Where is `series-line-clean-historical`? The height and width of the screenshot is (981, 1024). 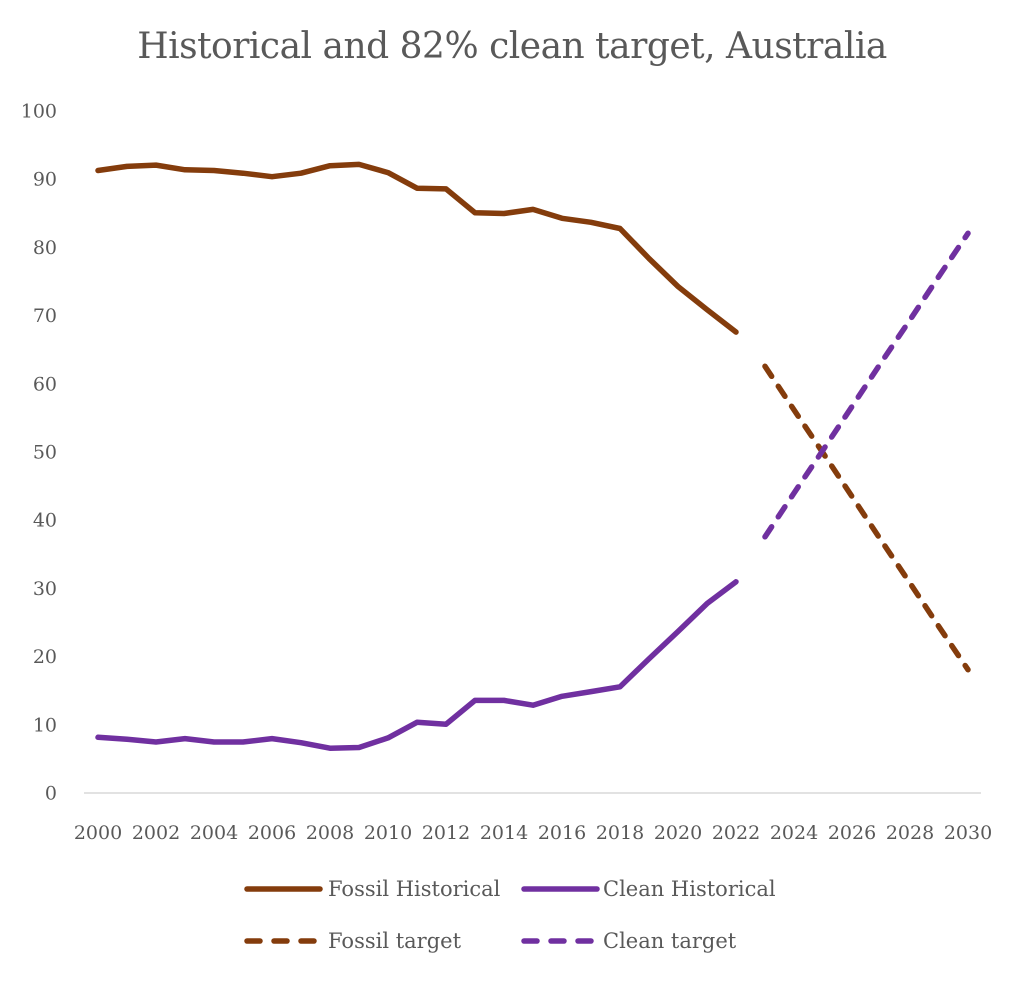
series-line-clean-historical is located at coordinates (417, 665).